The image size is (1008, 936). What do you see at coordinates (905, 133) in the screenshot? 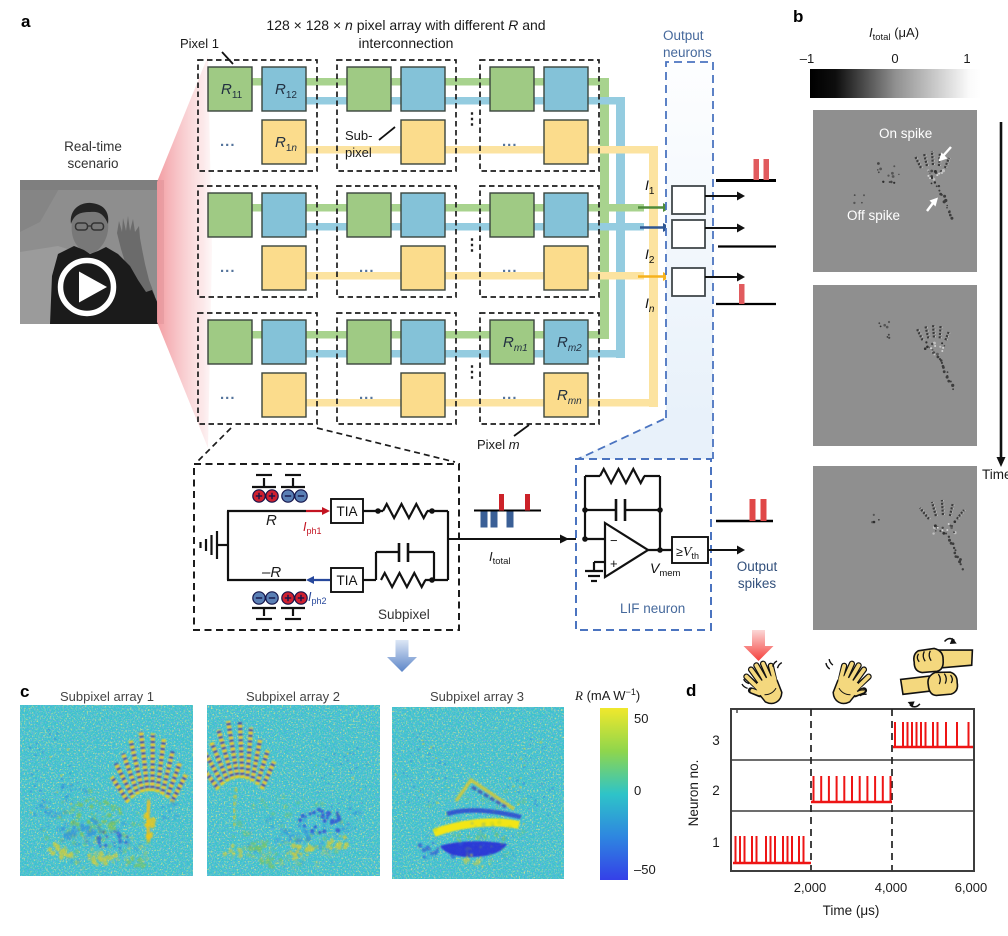
I see `svg-text: On spike` at bounding box center [905, 133].